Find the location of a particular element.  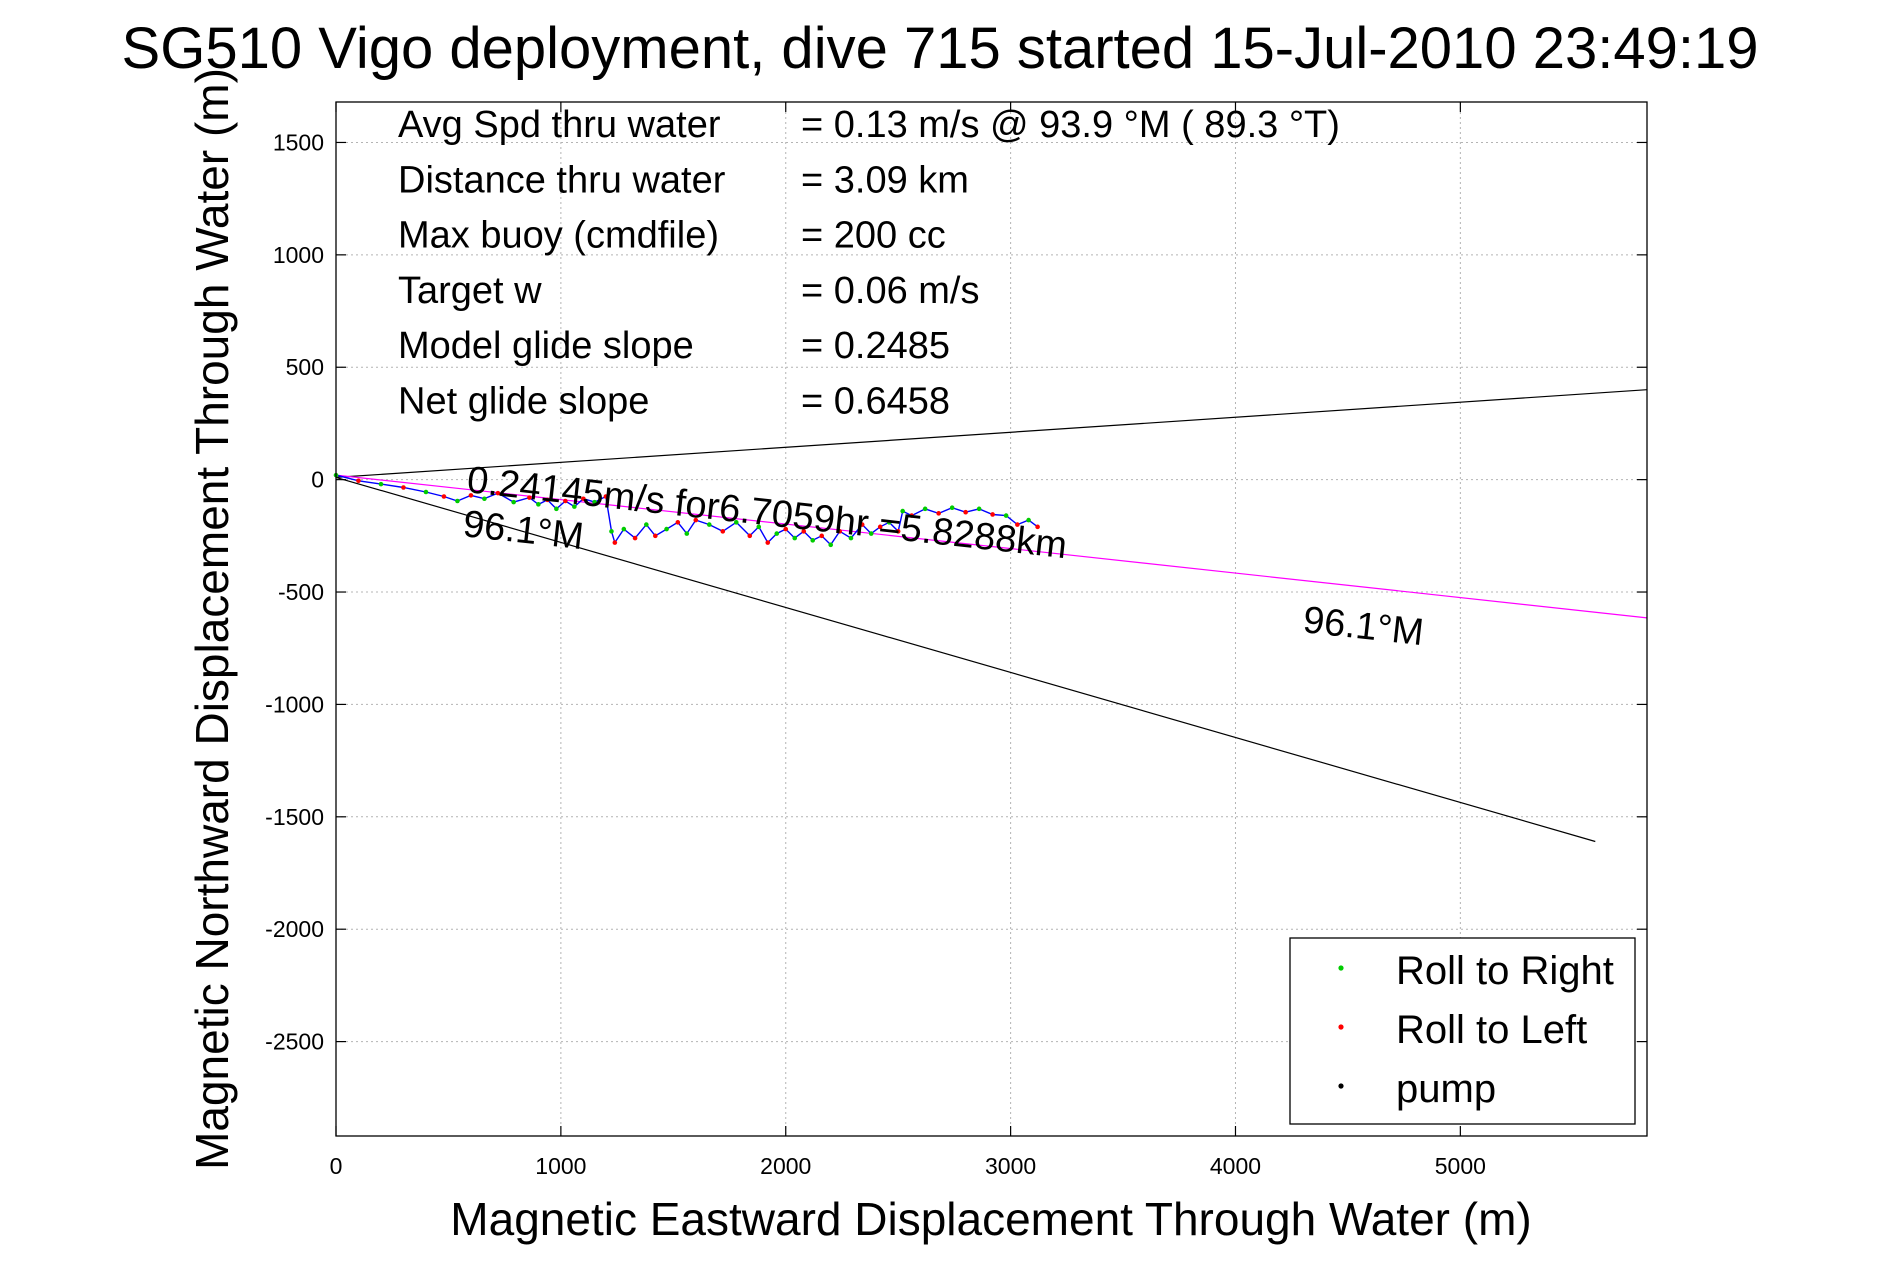

legend-label: Roll to Left is located at coordinates (1491, 1030).